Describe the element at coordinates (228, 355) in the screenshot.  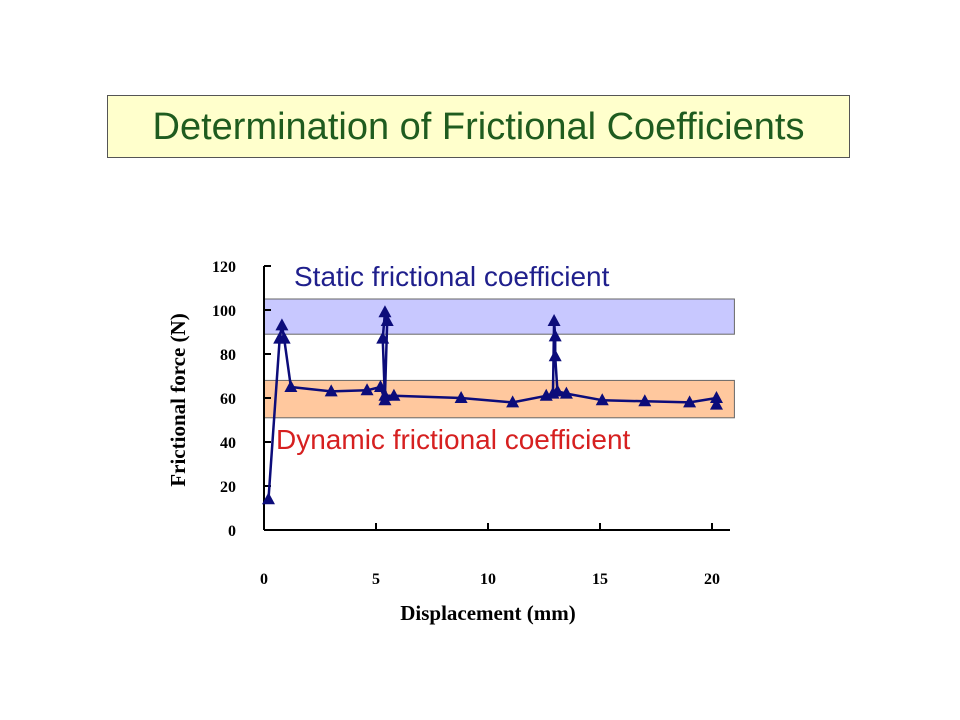
I see `y-tick-label: 80` at that location.